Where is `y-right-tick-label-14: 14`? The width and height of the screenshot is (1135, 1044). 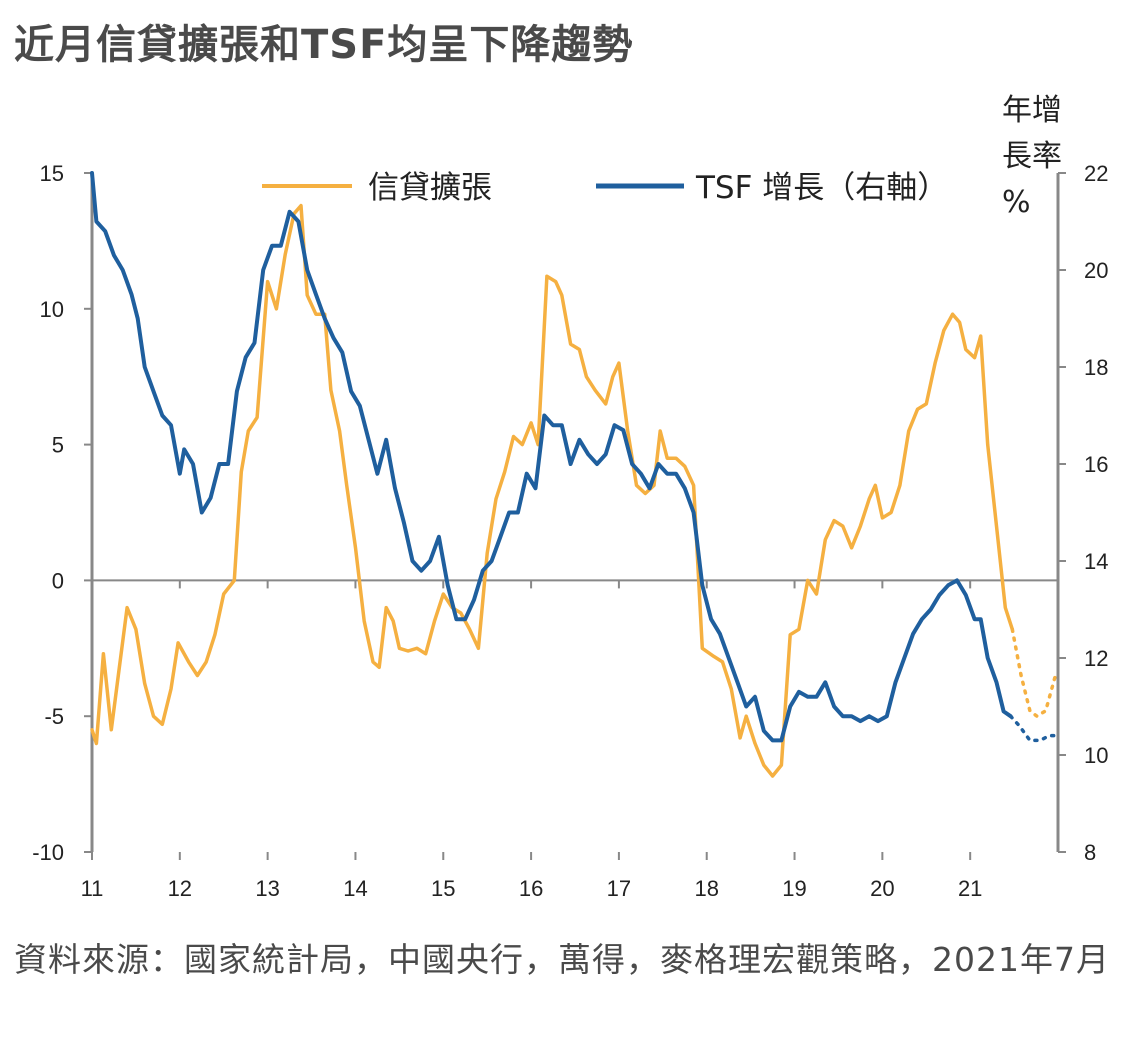 y-right-tick-label-14: 14 is located at coordinates (1096, 561).